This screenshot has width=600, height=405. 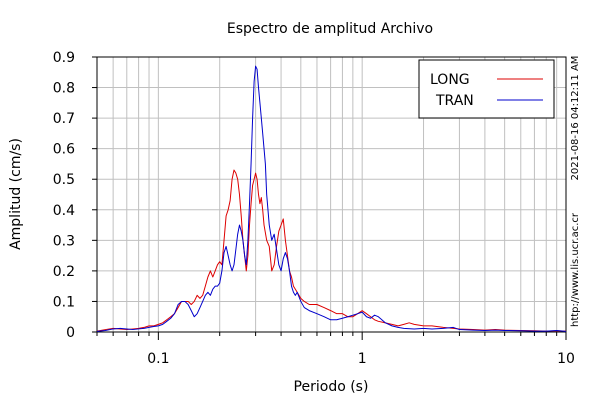 What do you see at coordinates (450, 80) in the screenshot?
I see `legend-label-long: LONG` at bounding box center [450, 80].